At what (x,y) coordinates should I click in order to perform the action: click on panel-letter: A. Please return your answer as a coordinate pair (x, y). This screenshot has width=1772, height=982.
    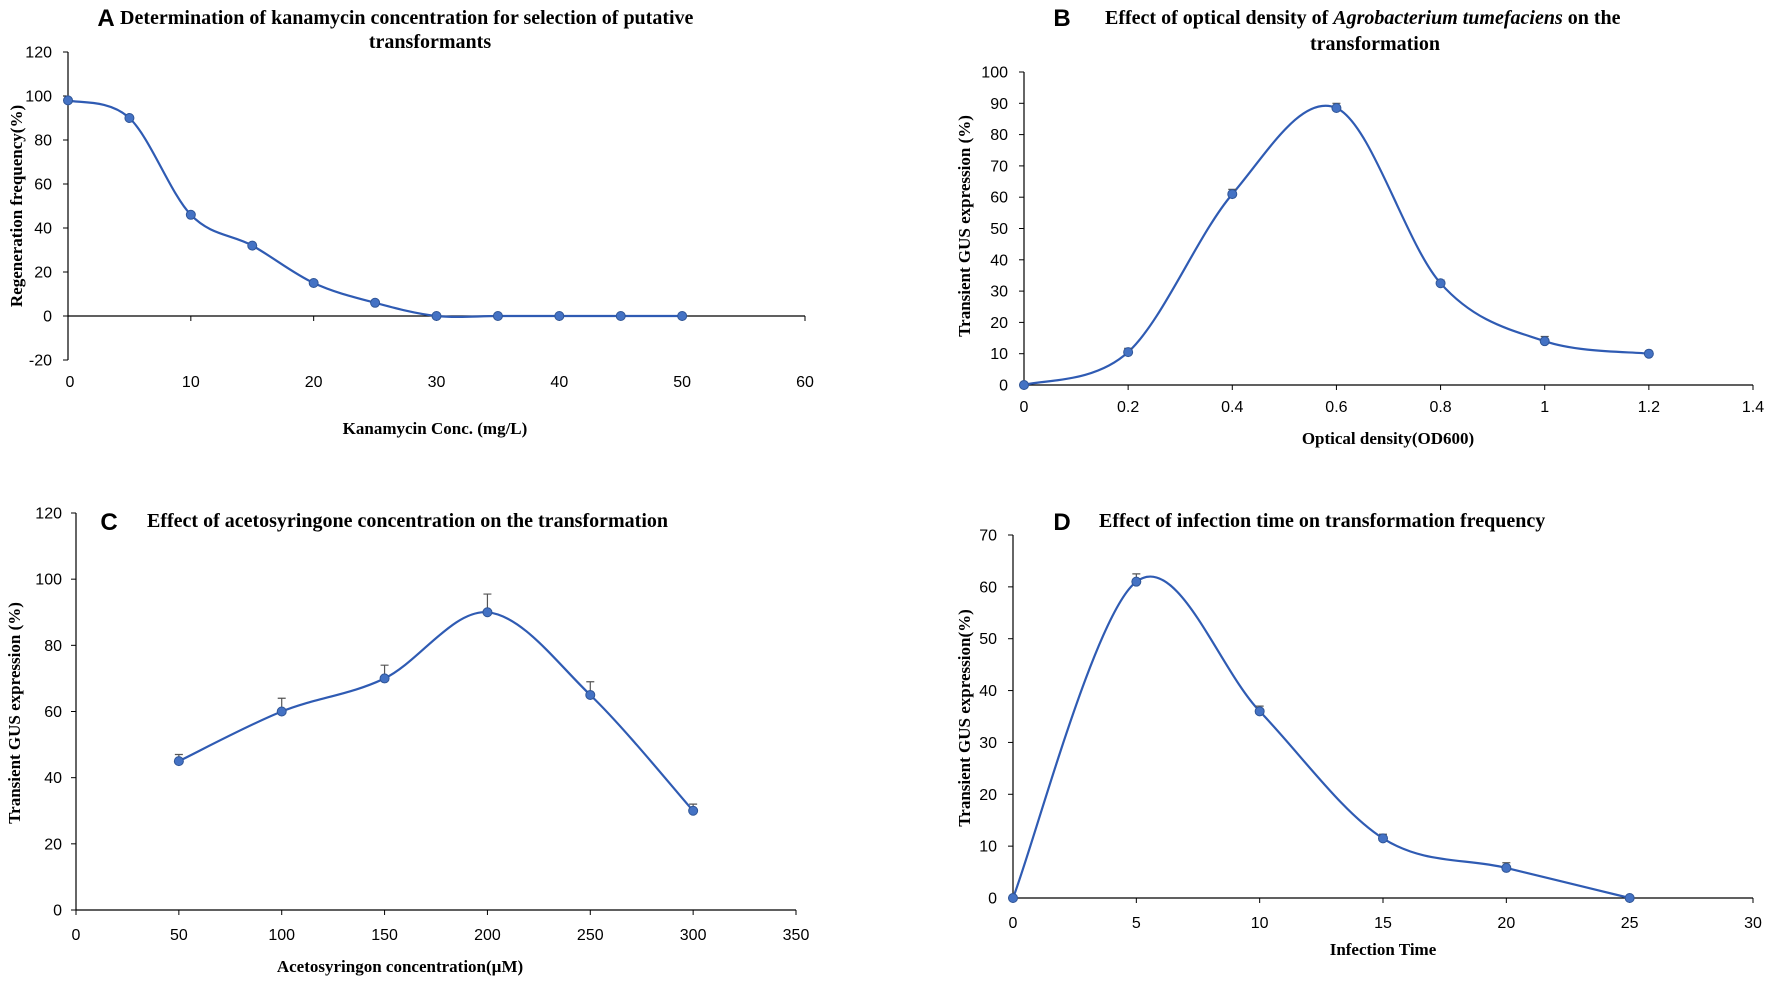
    Looking at the image, I should click on (105, 18).